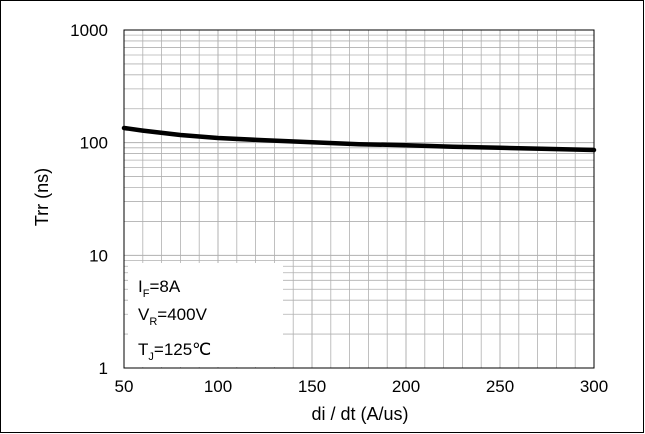 This screenshot has width=645, height=434. Describe the element at coordinates (98, 255) in the screenshot. I see `y-tick-label: 10` at that location.